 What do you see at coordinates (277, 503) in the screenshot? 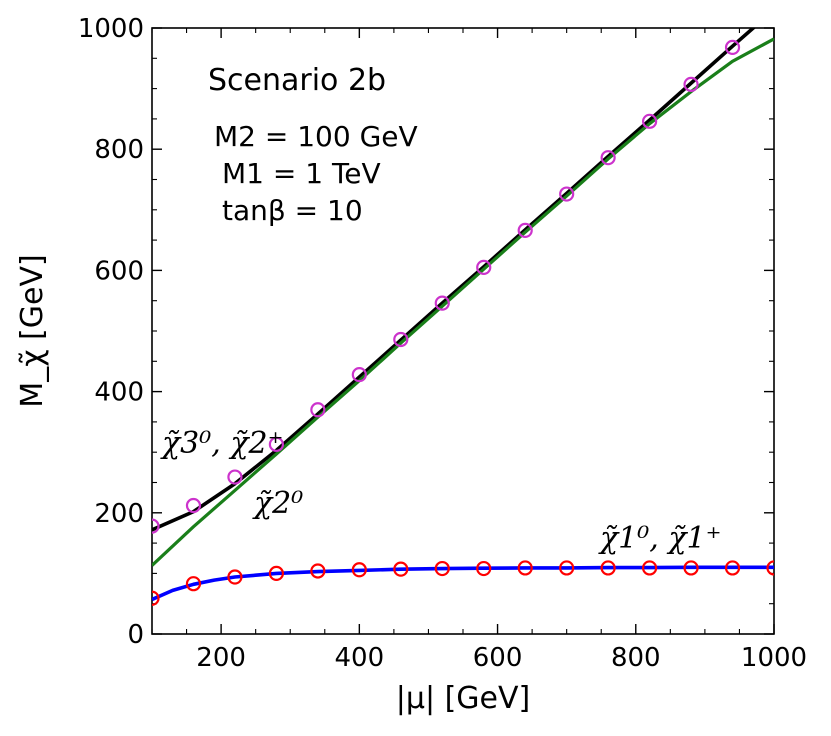
I see `label-chi2: χ̃2⁰` at bounding box center [277, 503].